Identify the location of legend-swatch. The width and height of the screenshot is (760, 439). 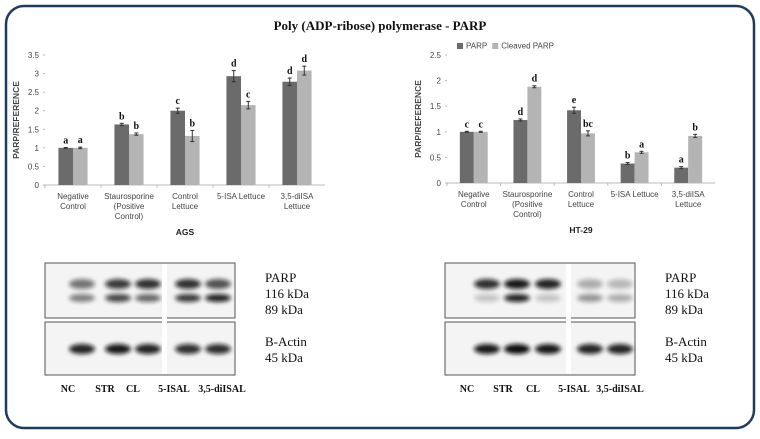
(495, 46).